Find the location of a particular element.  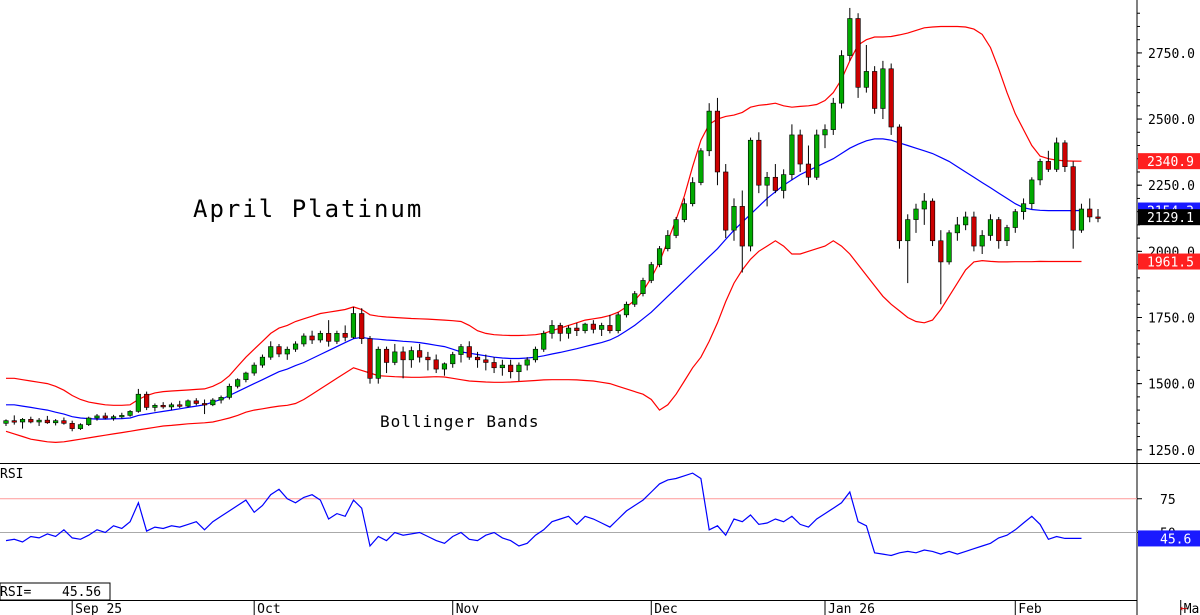

price-tick-label: 2500.0 is located at coordinates (1171, 120).